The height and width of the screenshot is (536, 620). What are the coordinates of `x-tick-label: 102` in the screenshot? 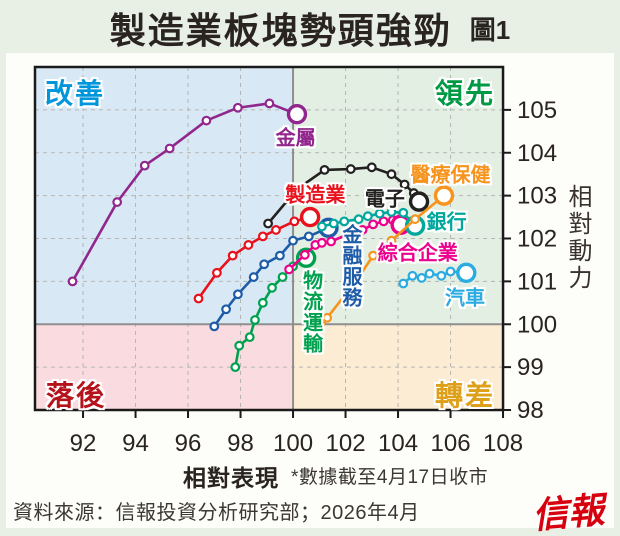 It's located at (346, 443).